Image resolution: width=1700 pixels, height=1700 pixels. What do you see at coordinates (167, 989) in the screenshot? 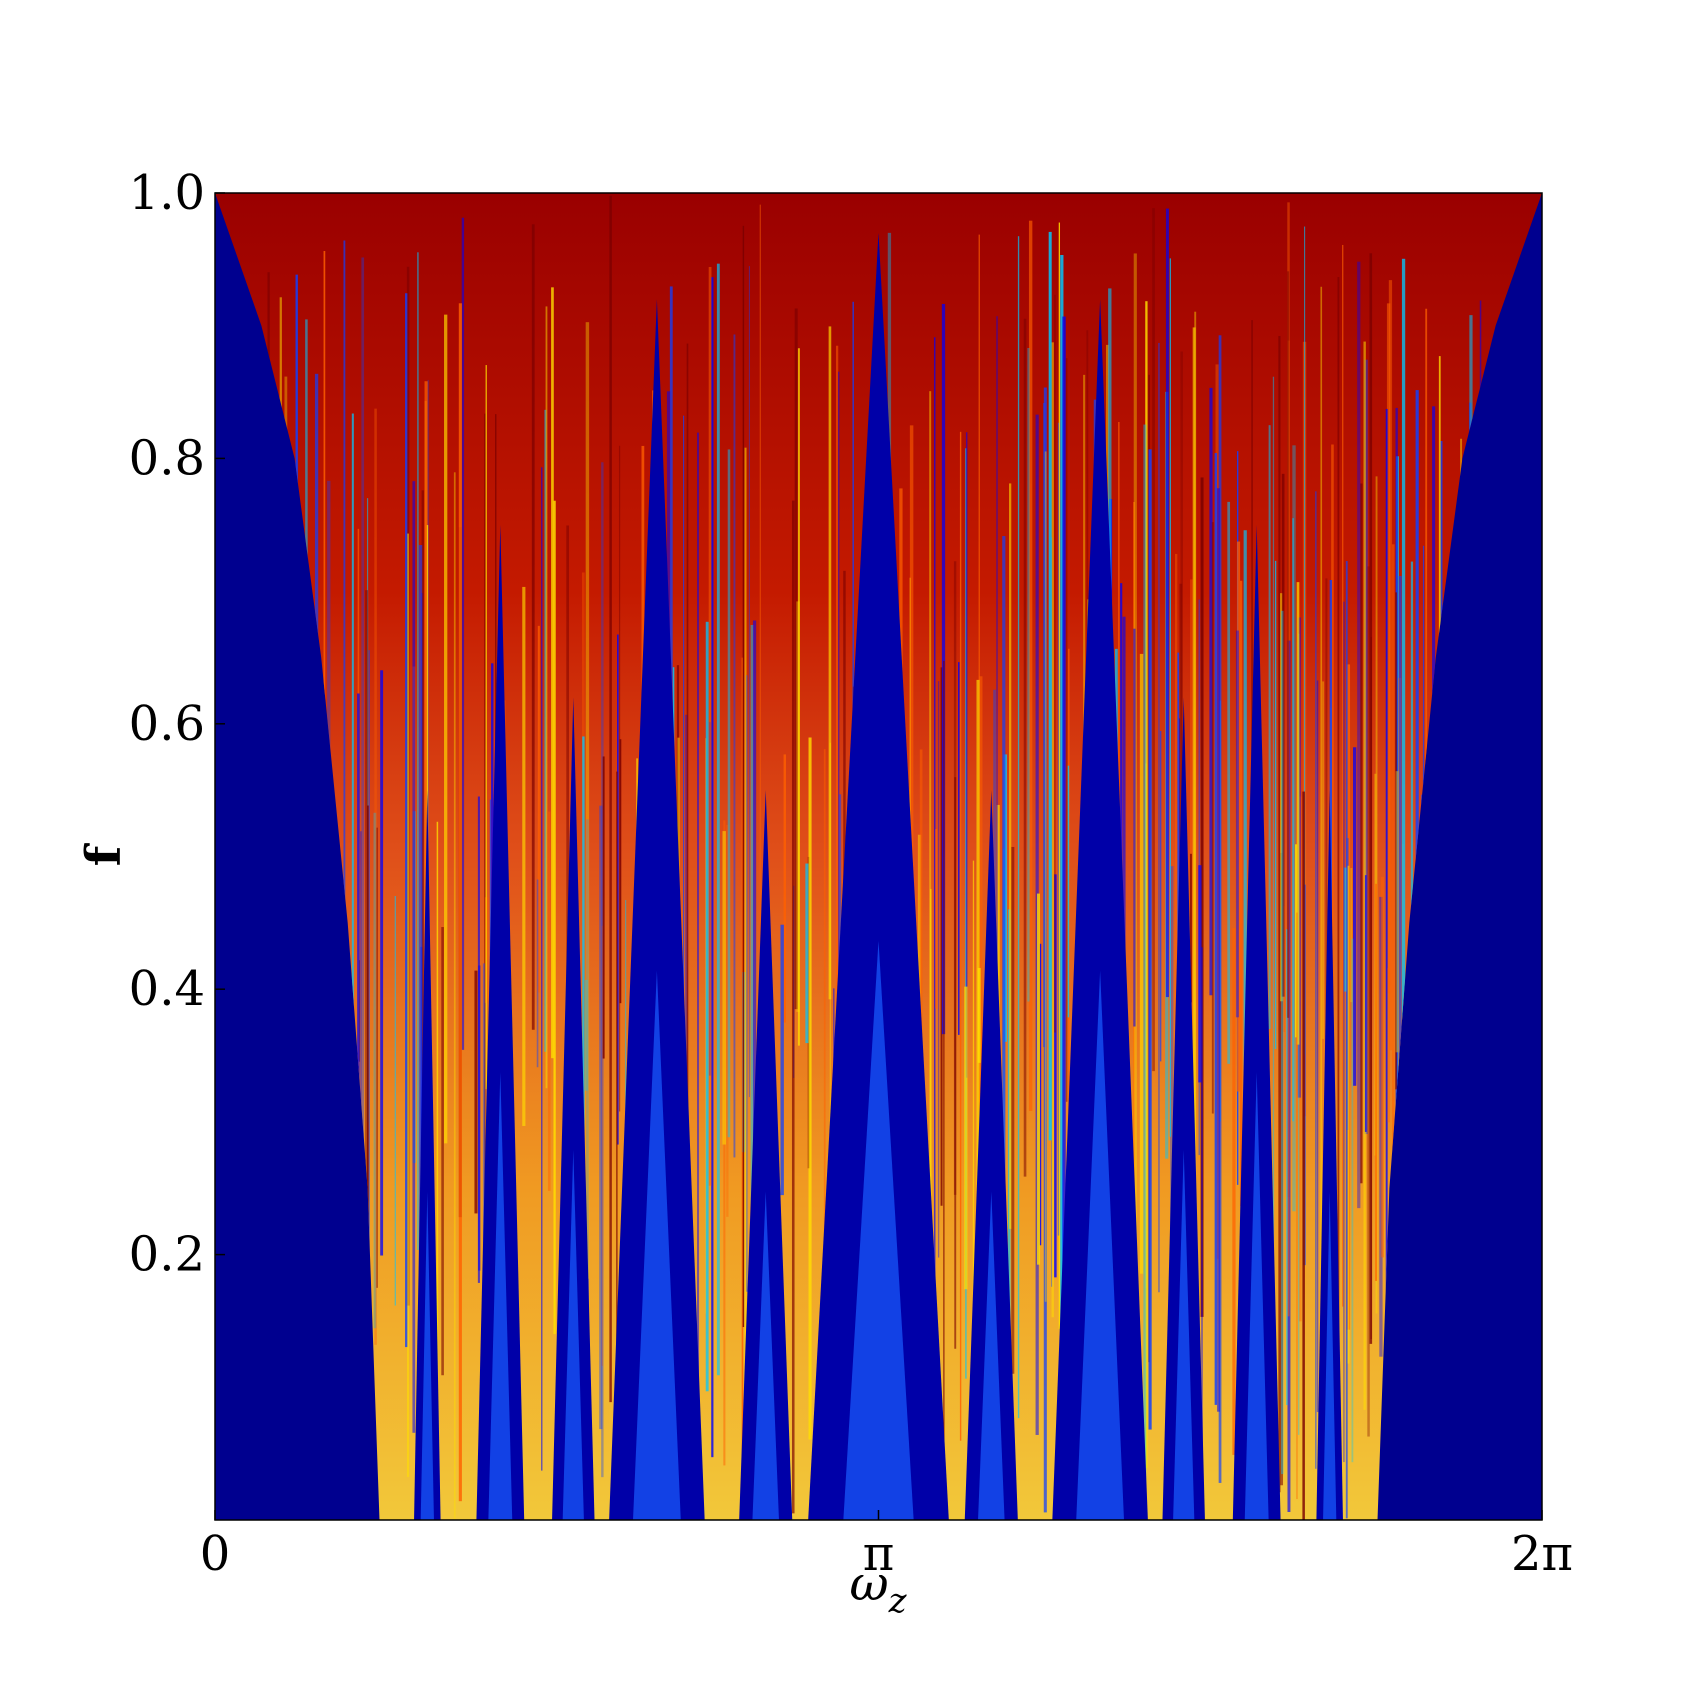
I see `y-tick-label: 0.4` at bounding box center [167, 989].